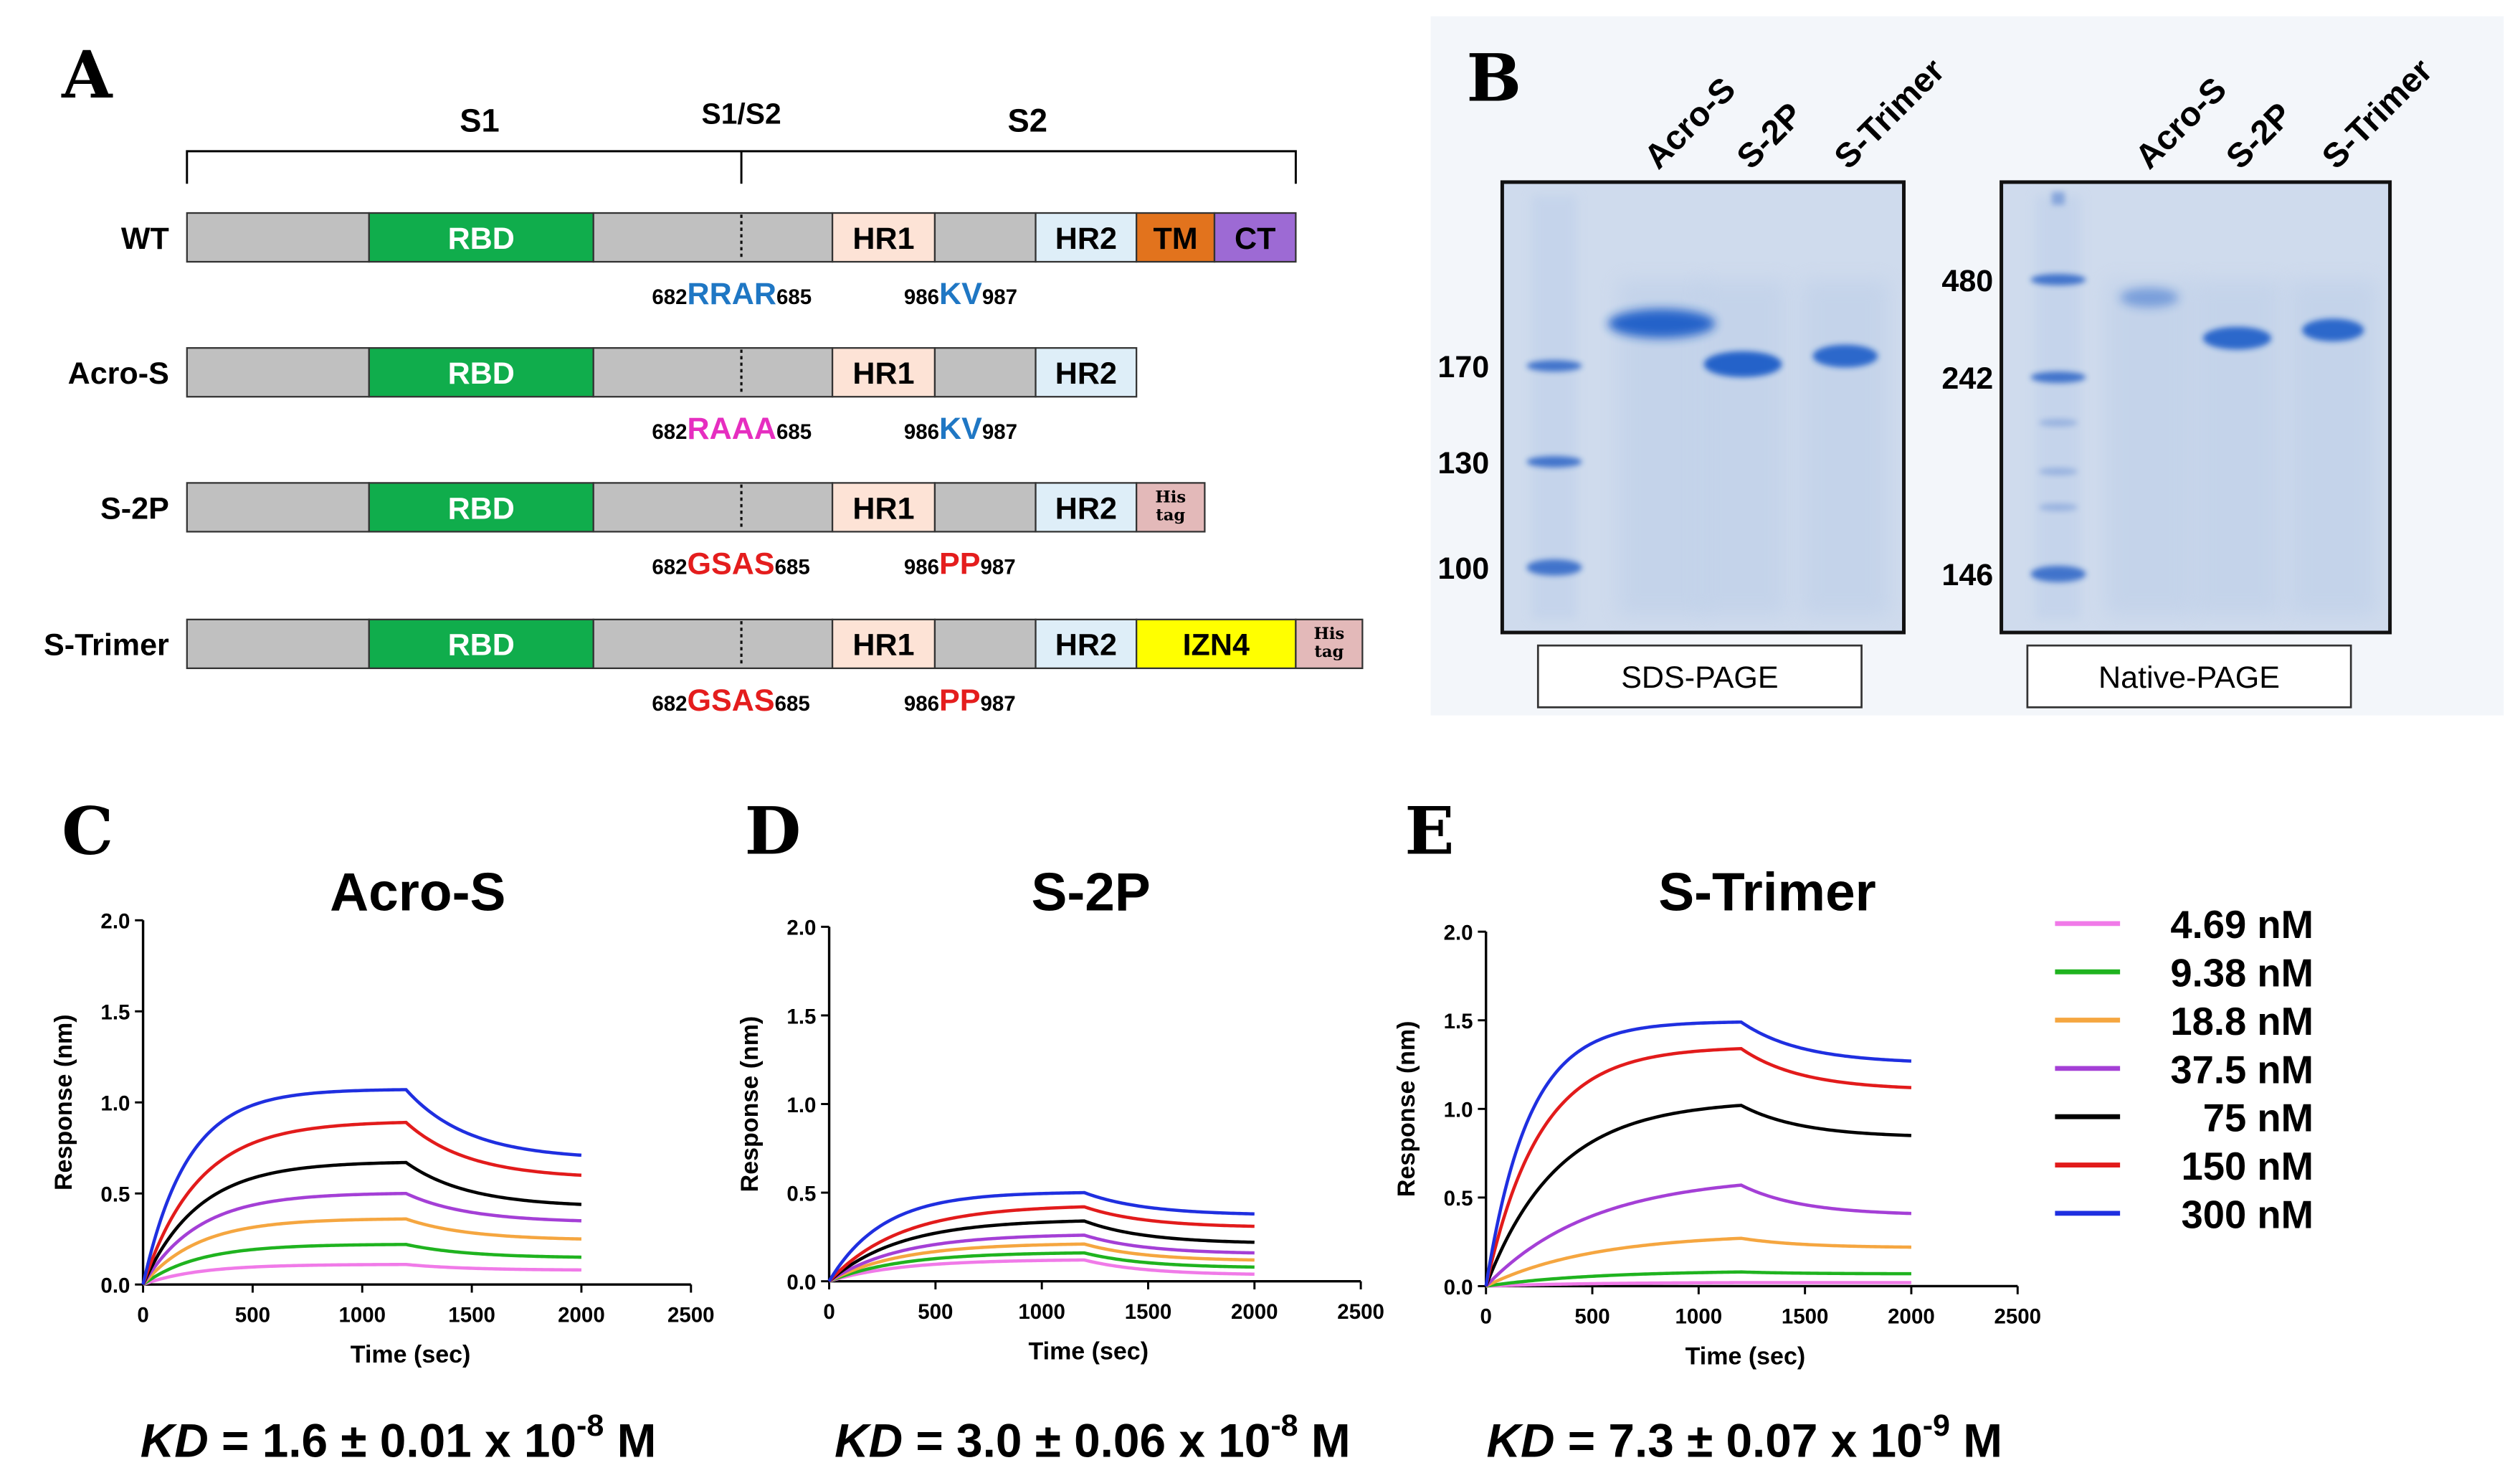 The width and height of the screenshot is (2520, 1478). I want to click on legend-label: 9.38 nM, so click(2242, 973).